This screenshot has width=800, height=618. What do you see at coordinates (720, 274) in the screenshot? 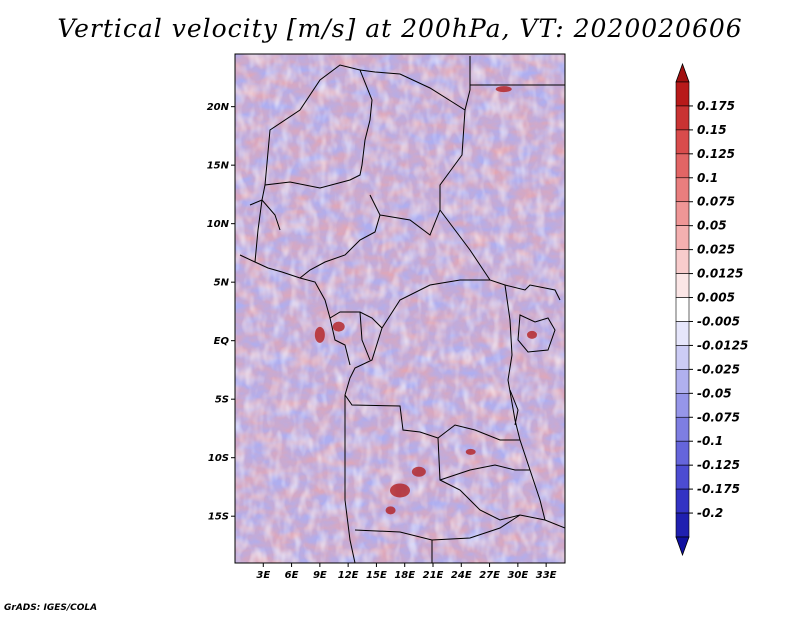
I see `colorbar-label: 0.0125` at bounding box center [720, 274].